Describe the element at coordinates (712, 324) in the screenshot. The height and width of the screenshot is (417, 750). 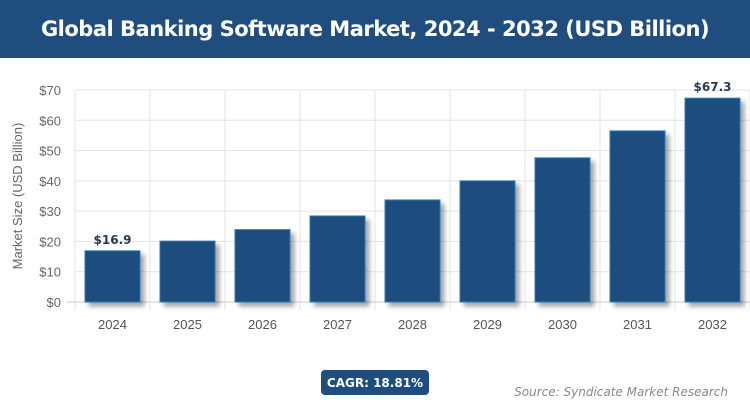
I see `x-tick-label: 2032` at that location.